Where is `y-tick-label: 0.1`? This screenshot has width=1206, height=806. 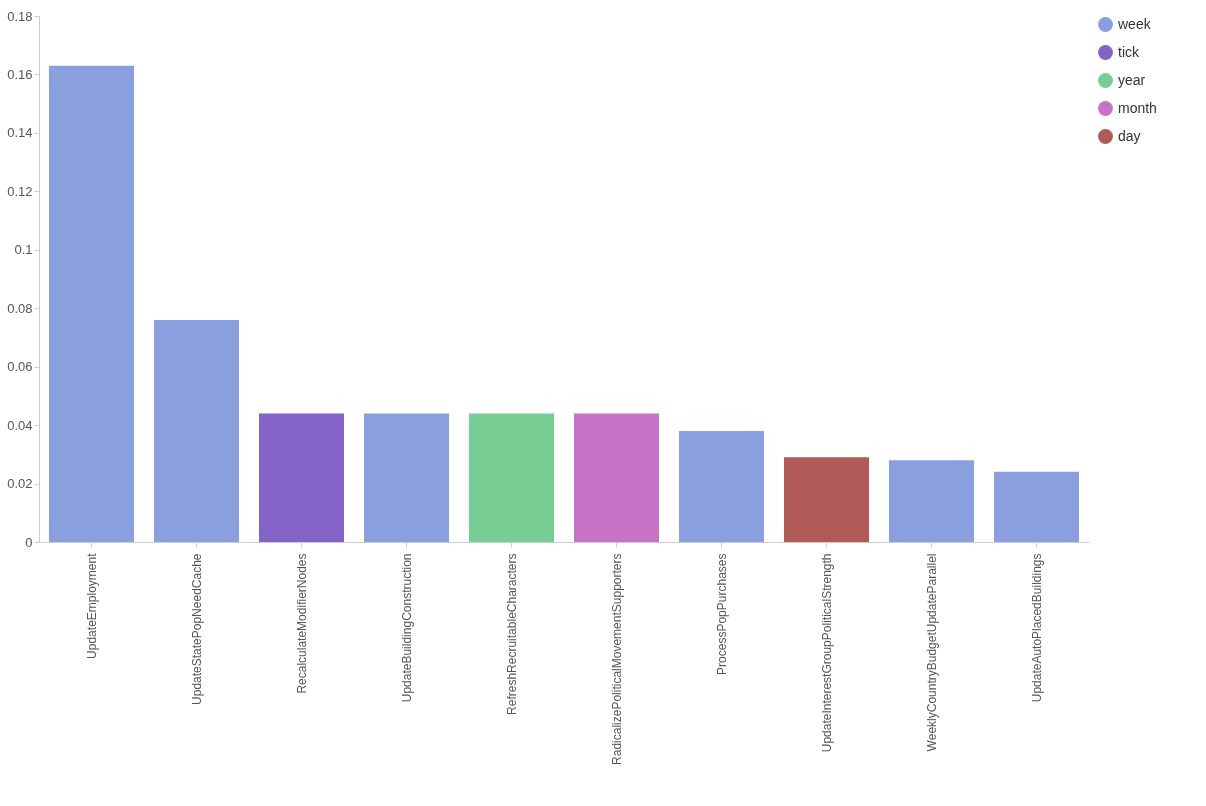
y-tick-label: 0.1 is located at coordinates (23, 250).